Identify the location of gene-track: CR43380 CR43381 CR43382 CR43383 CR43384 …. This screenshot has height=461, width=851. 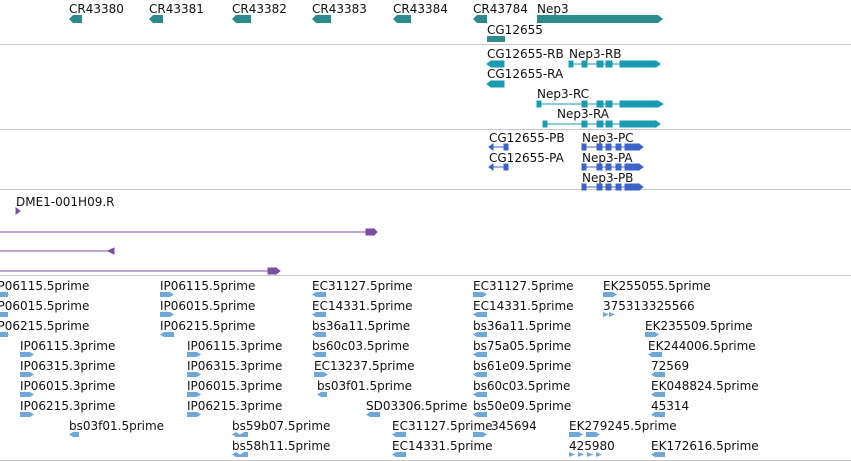
(425, 22).